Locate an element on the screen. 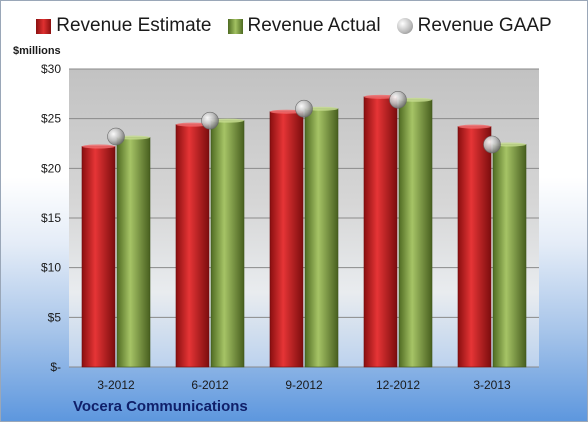 The image size is (588, 422). legend-swatch-estimate is located at coordinates (44, 26).